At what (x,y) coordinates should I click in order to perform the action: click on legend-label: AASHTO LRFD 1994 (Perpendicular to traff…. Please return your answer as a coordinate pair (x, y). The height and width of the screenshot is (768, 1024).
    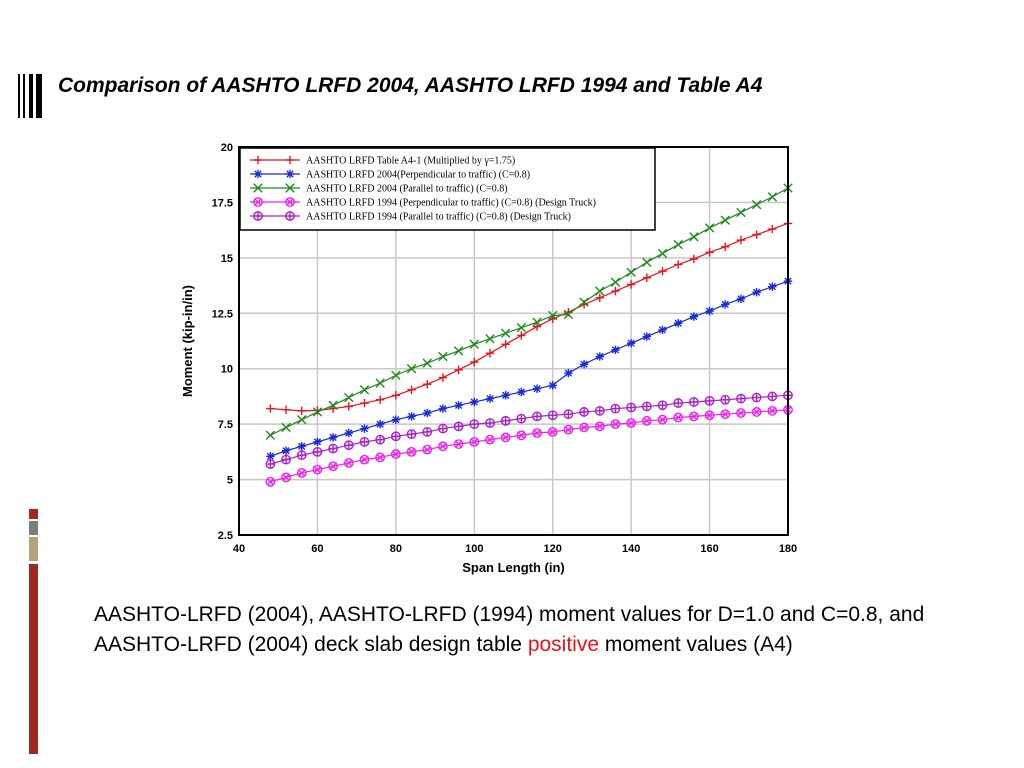
    Looking at the image, I should click on (451, 203).